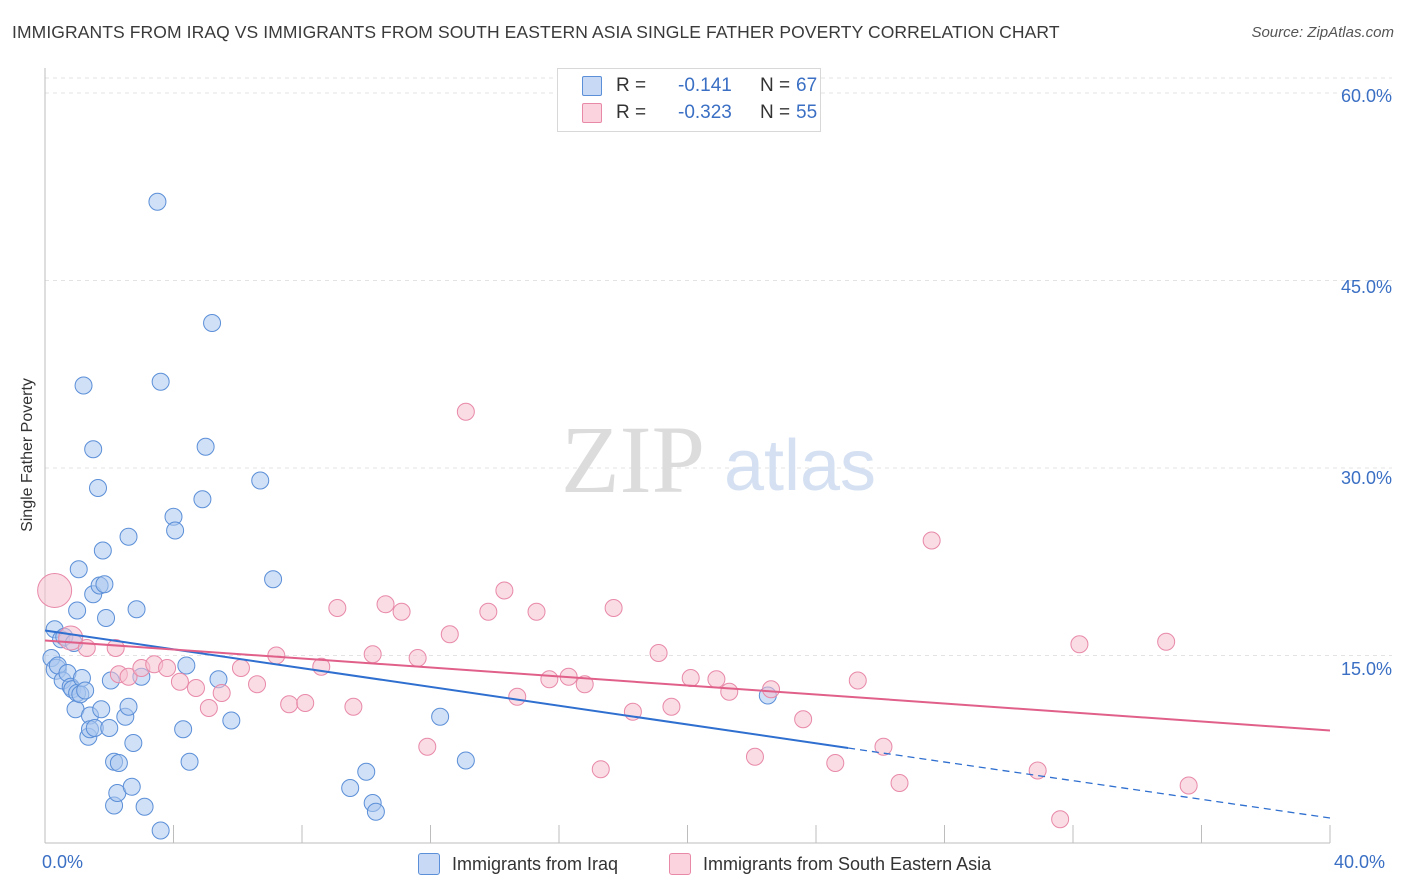 The height and width of the screenshot is (892, 1406). What do you see at coordinates (633, 459) in the screenshot?
I see `watermark-zip: ZIP` at bounding box center [633, 459].